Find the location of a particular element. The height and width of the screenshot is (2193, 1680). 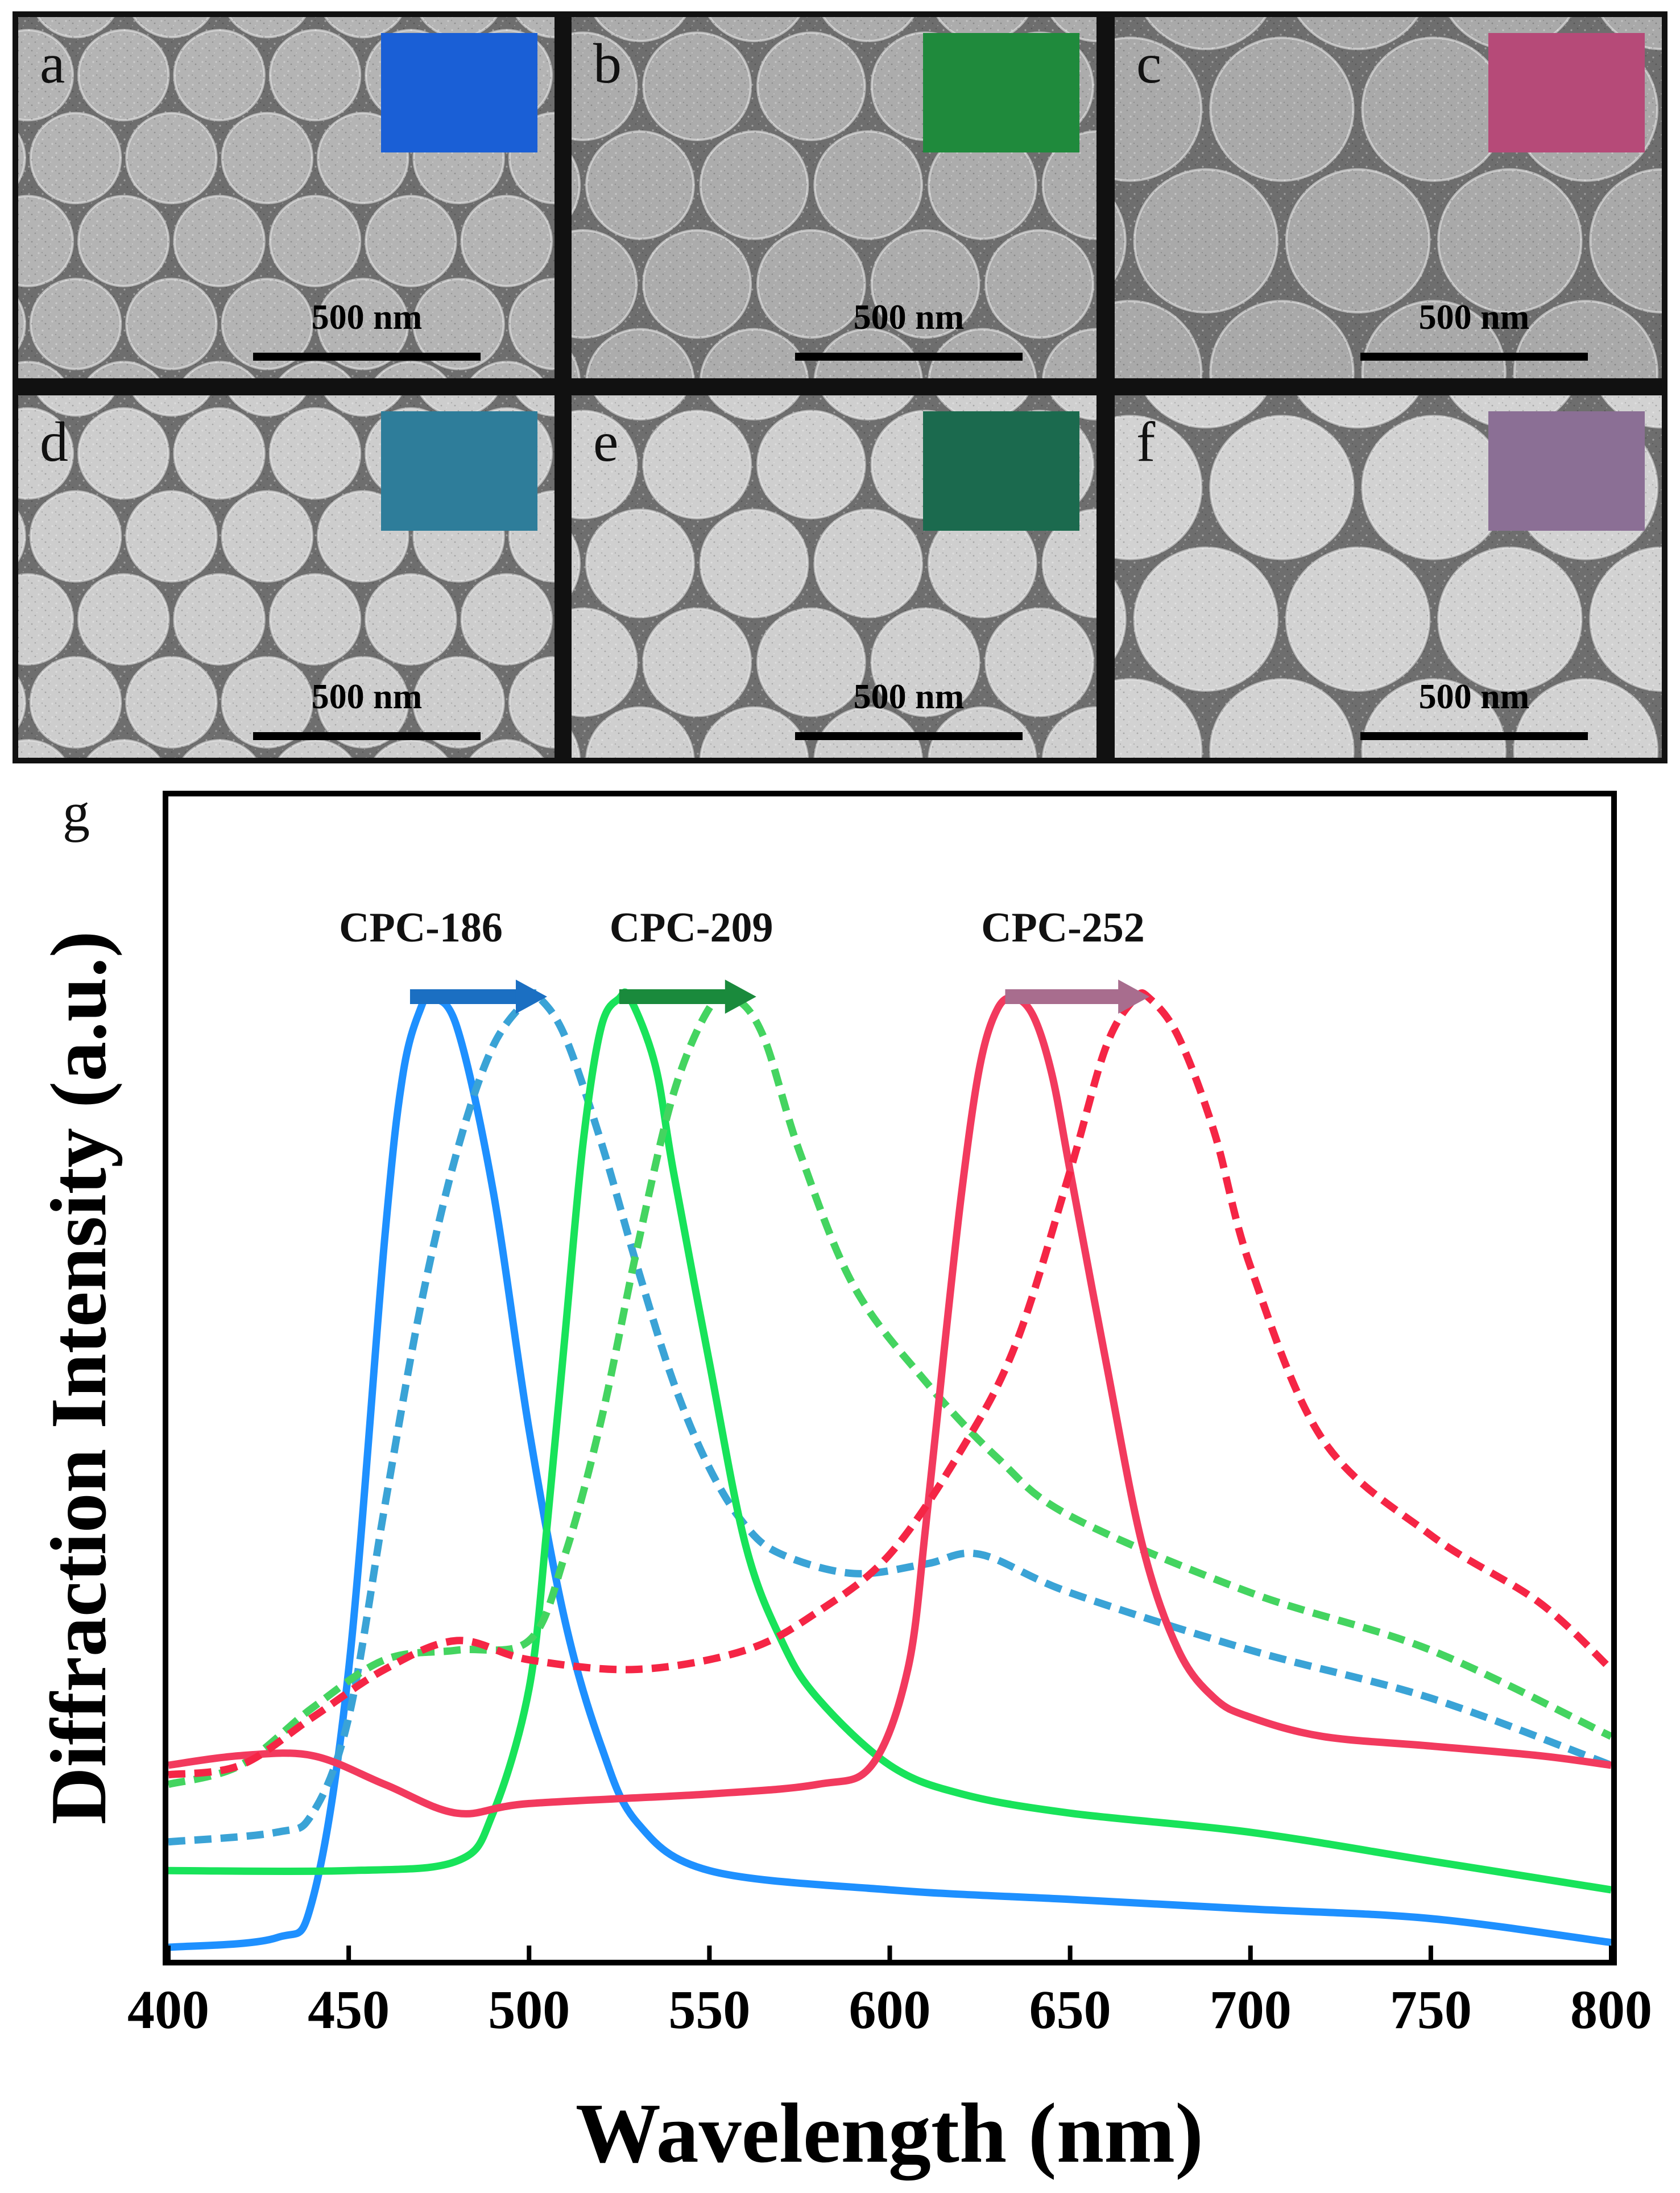

x-tick-label: 500 is located at coordinates (529, 2009).